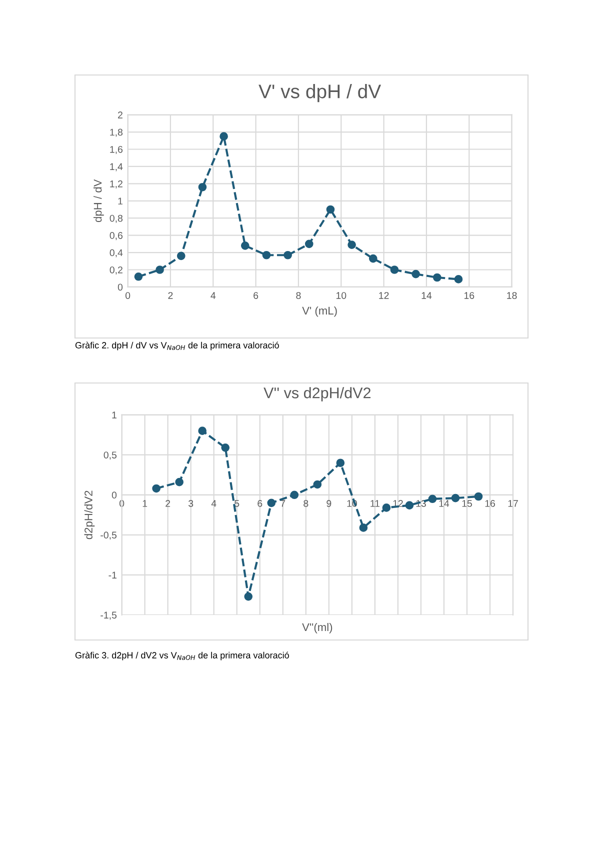 The width and height of the screenshot is (600, 848). What do you see at coordinates (177, 346) in the screenshot?
I see `text: Gràfic 2. dpH / dV vs V$_{NaOH}$ de la primera valoració` at bounding box center [177, 346].